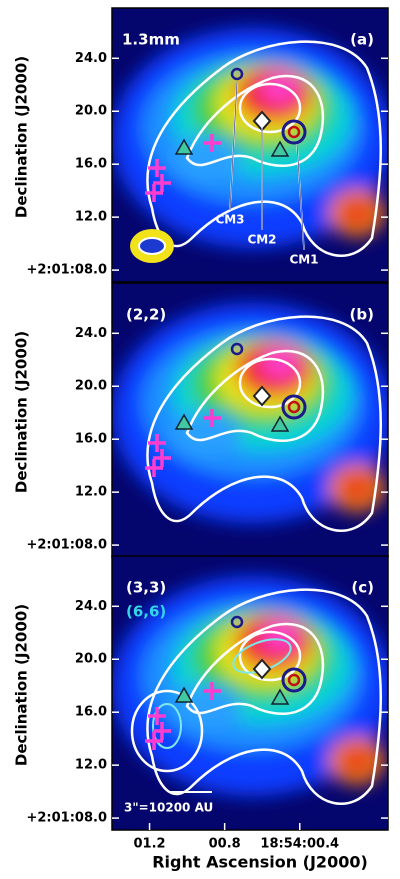 The height and width of the screenshot is (879, 400). I want to click on x-tick-label: 18:54:00.4, so click(299, 844).